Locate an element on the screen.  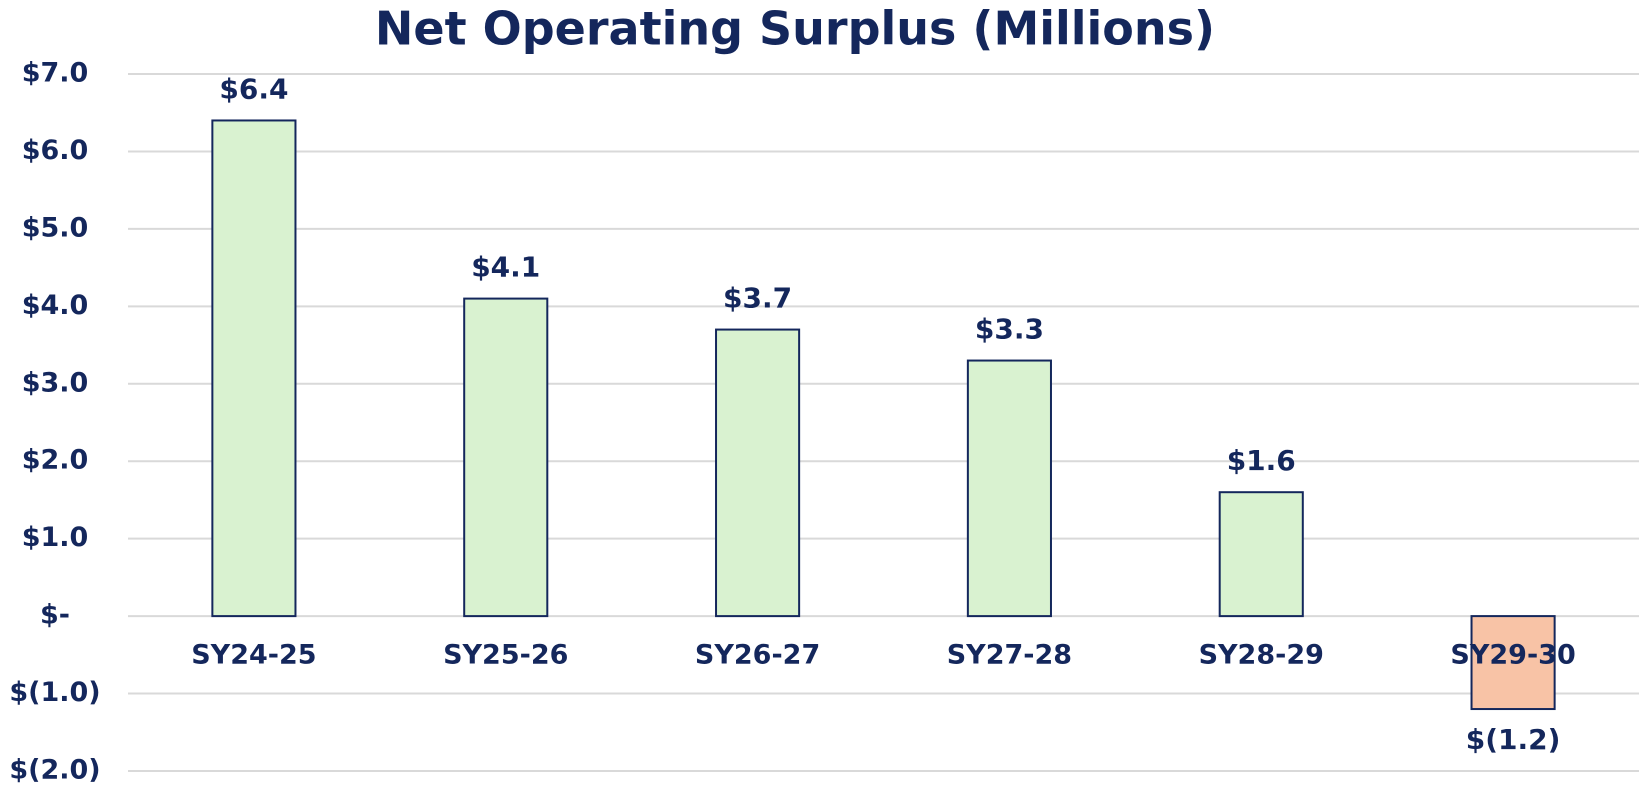
x-tick-label: SY29-30 is located at coordinates (1512, 655).